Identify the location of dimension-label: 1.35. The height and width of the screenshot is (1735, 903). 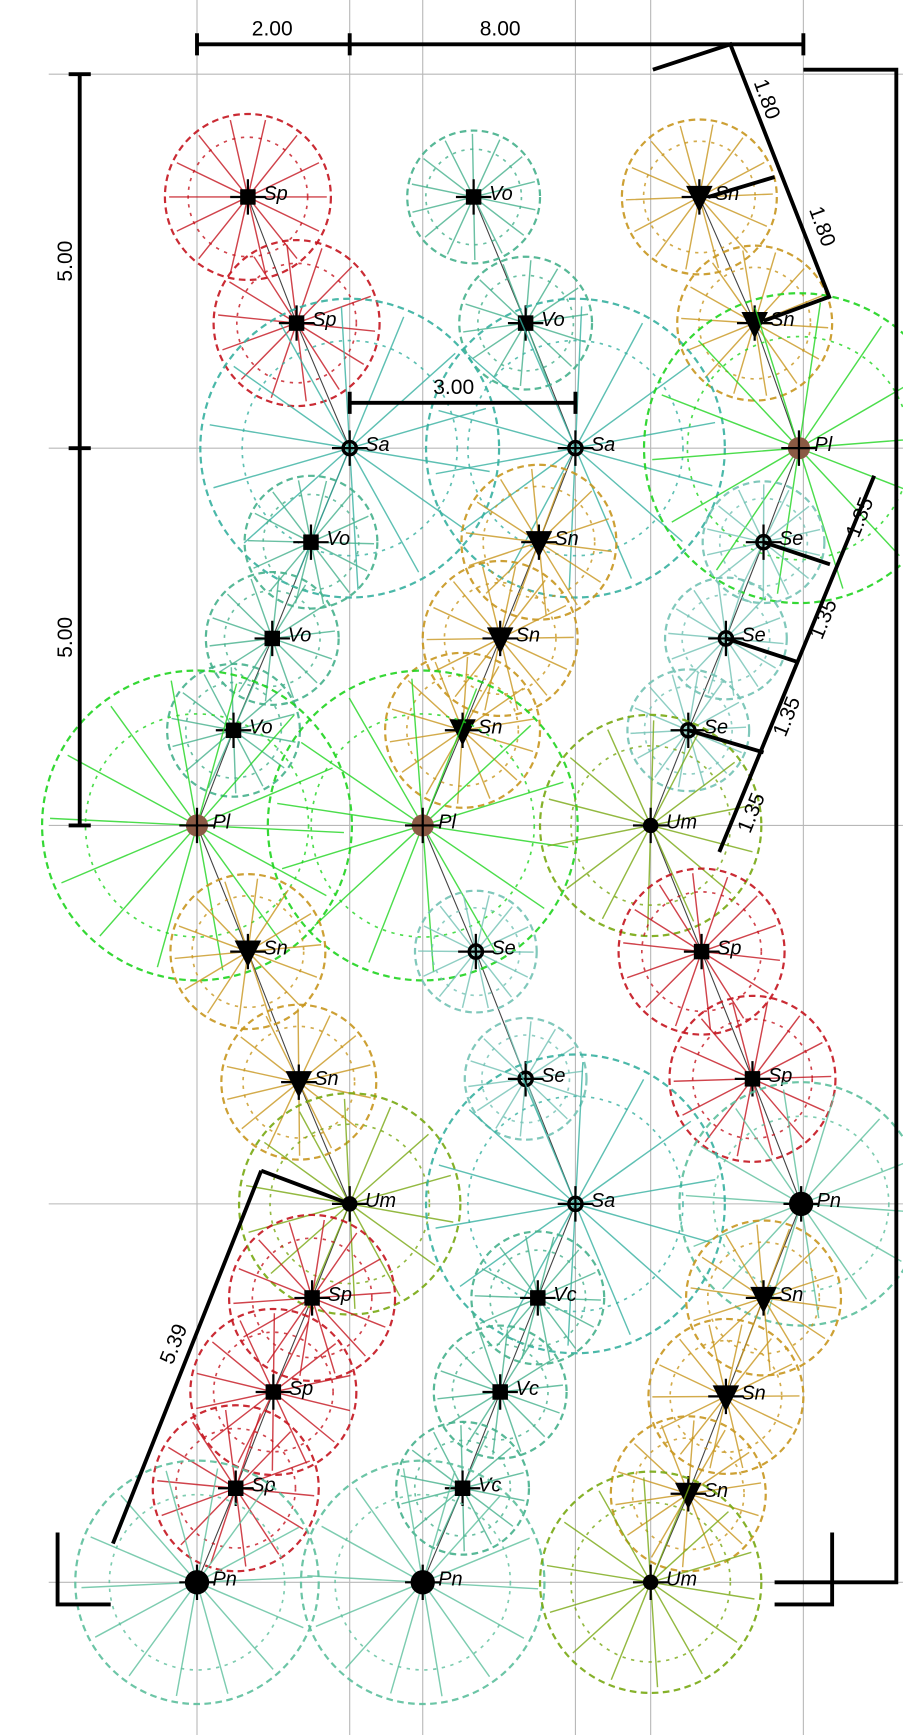
(787, 716).